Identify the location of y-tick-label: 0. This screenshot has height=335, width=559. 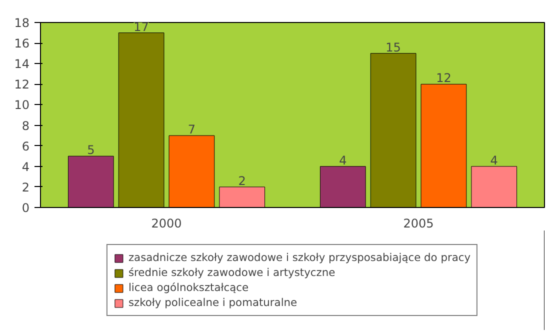
(26, 208).